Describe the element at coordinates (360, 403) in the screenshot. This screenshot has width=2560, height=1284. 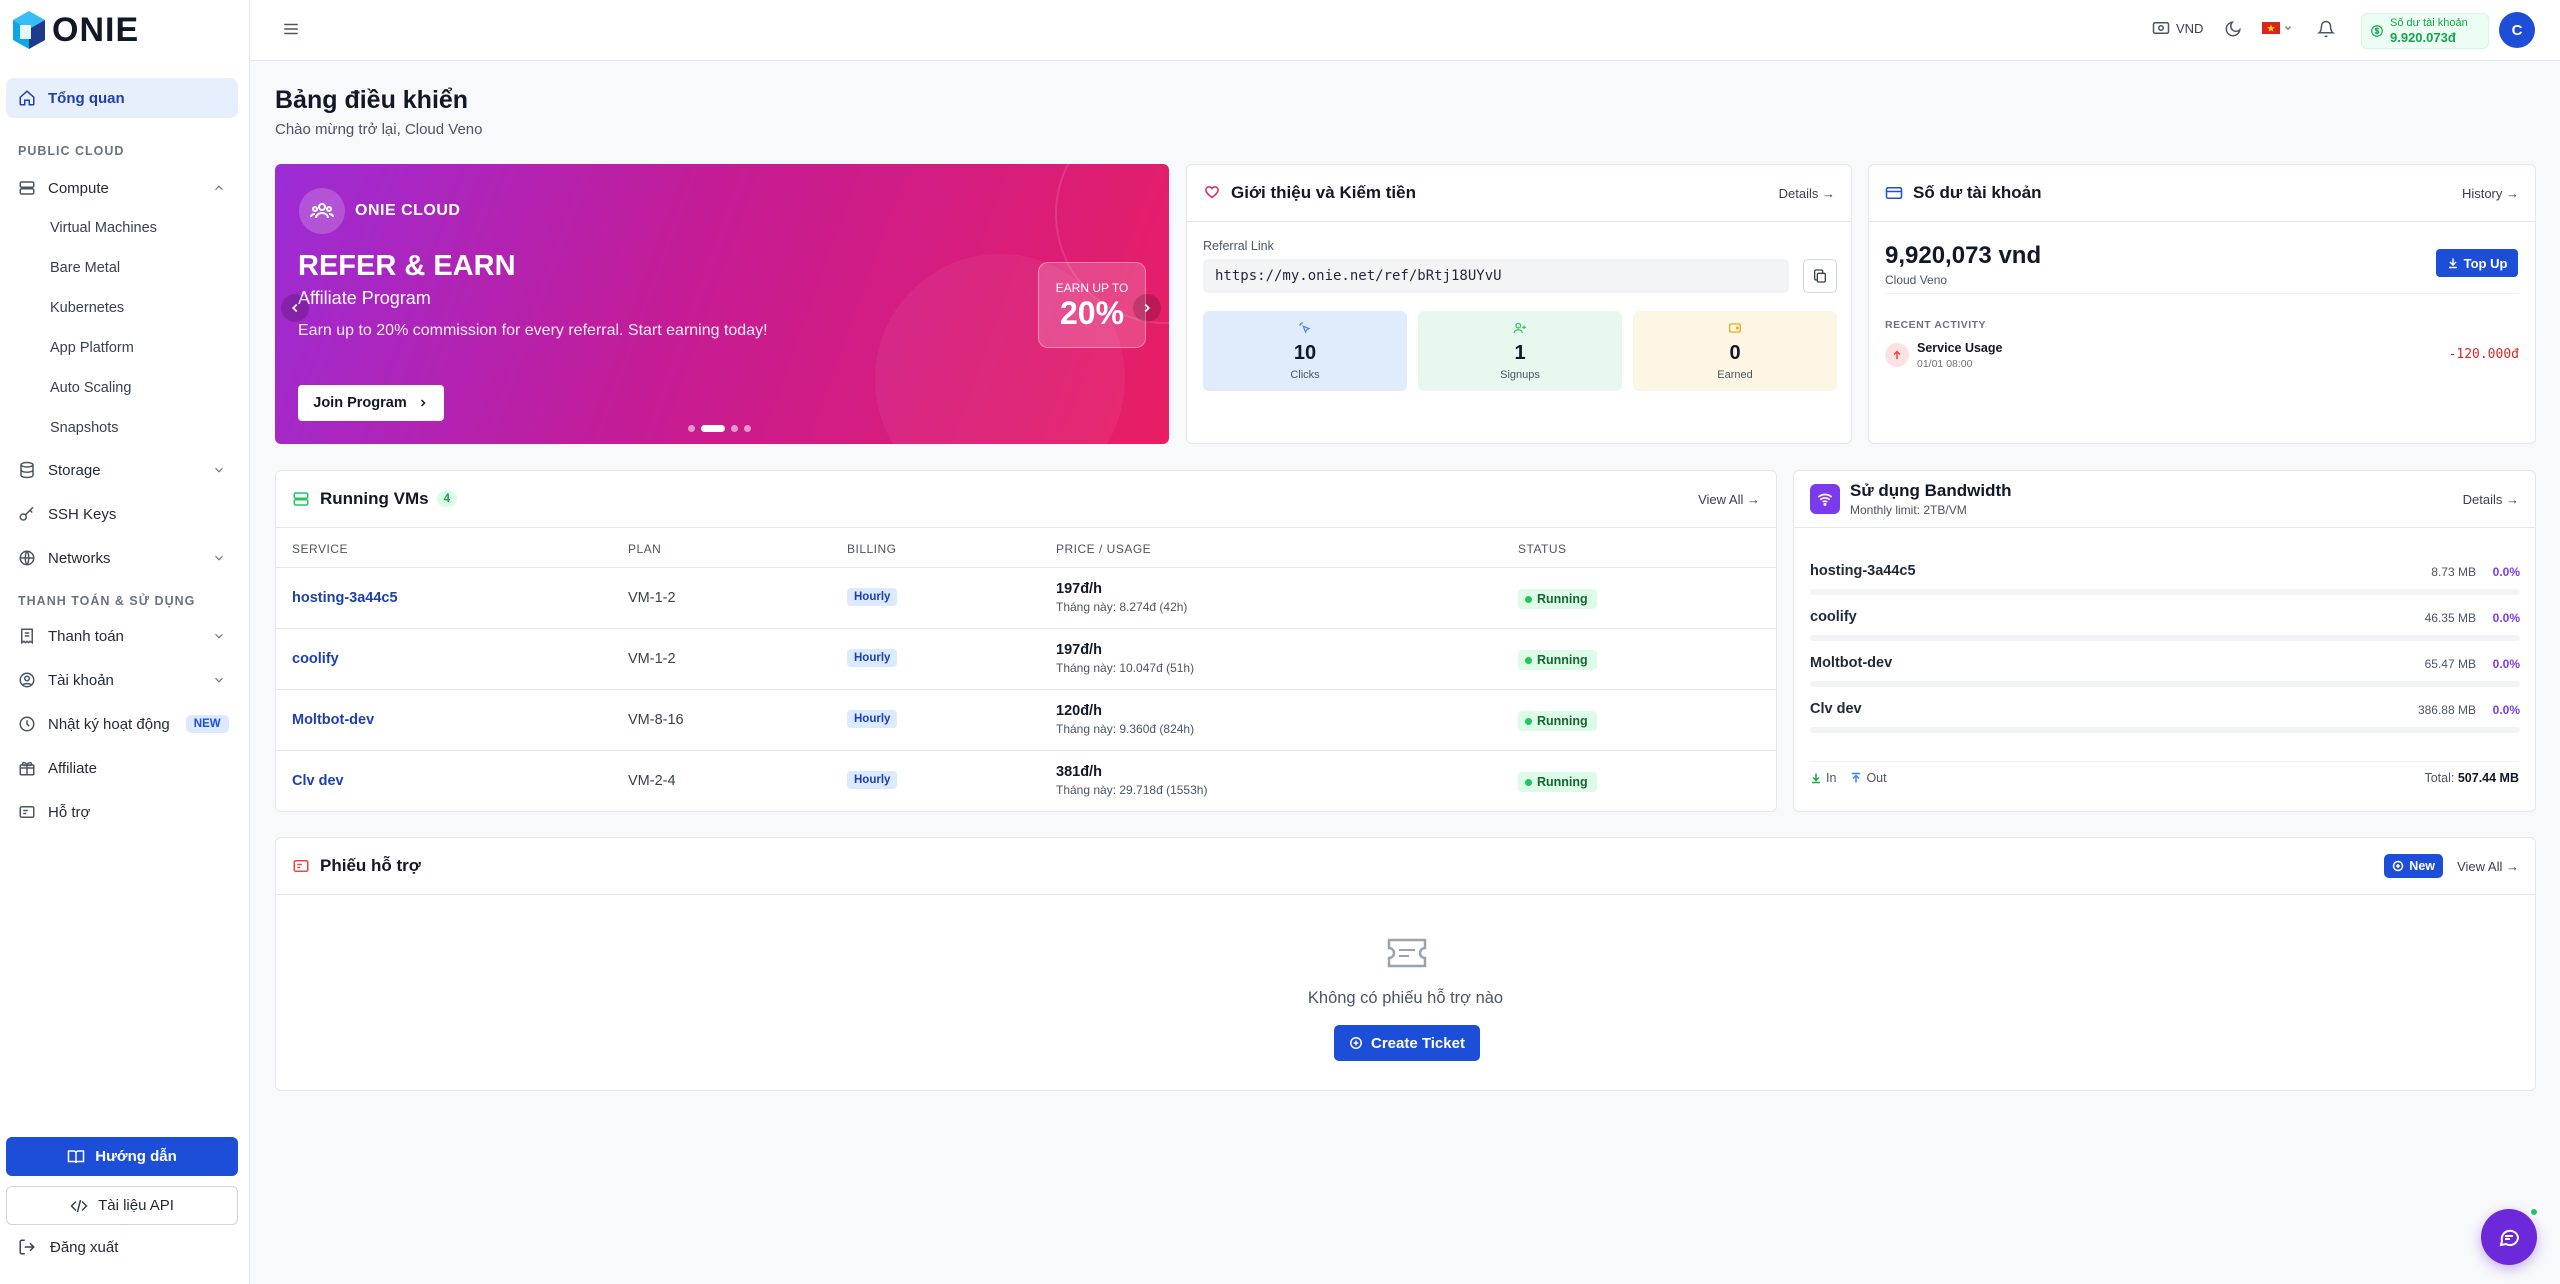
I see `join-program-label: Join Program` at that location.